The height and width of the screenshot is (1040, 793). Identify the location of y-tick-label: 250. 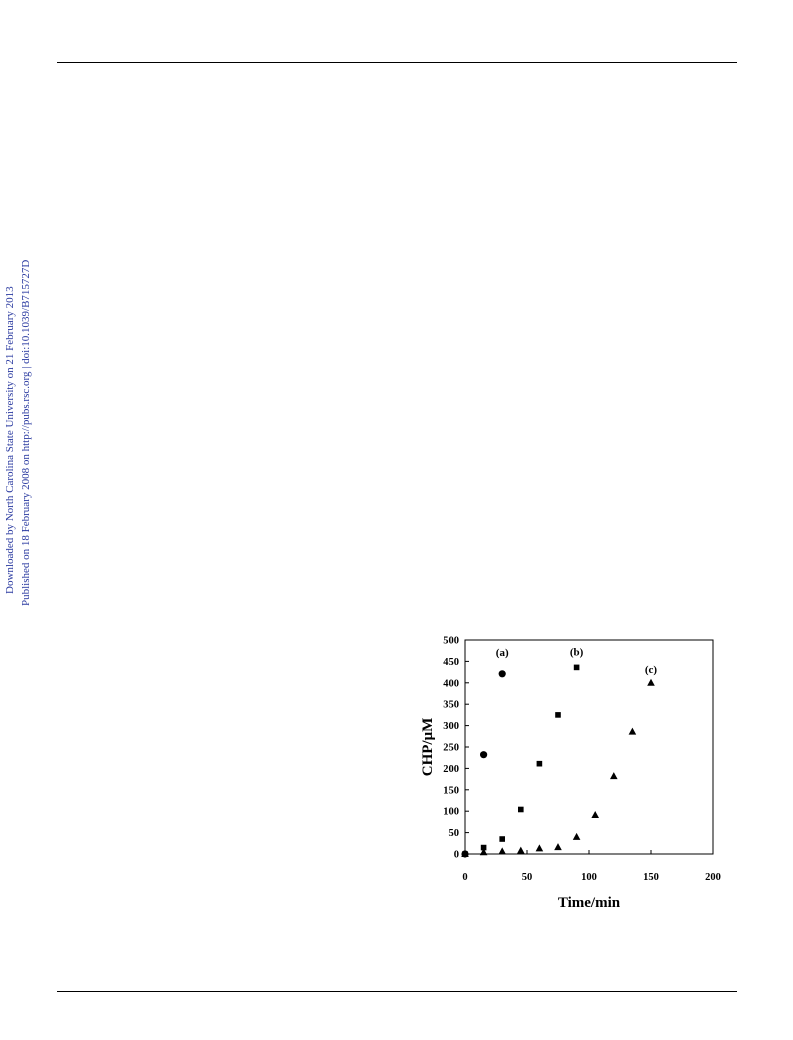
(451, 748).